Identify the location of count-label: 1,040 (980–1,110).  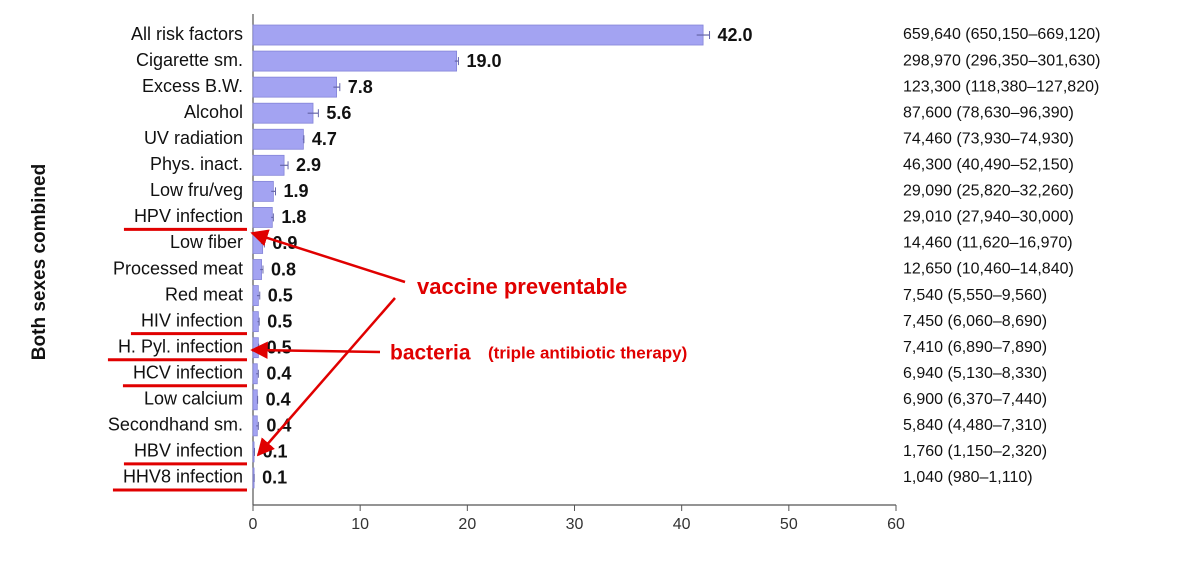
(968, 477).